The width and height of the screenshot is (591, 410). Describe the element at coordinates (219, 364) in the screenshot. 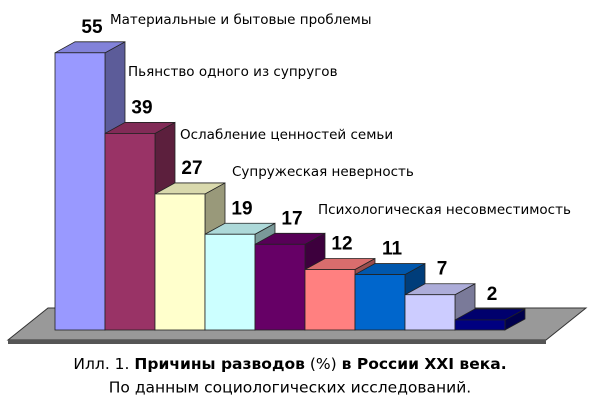

I see `caption-part: Причины разводов` at that location.